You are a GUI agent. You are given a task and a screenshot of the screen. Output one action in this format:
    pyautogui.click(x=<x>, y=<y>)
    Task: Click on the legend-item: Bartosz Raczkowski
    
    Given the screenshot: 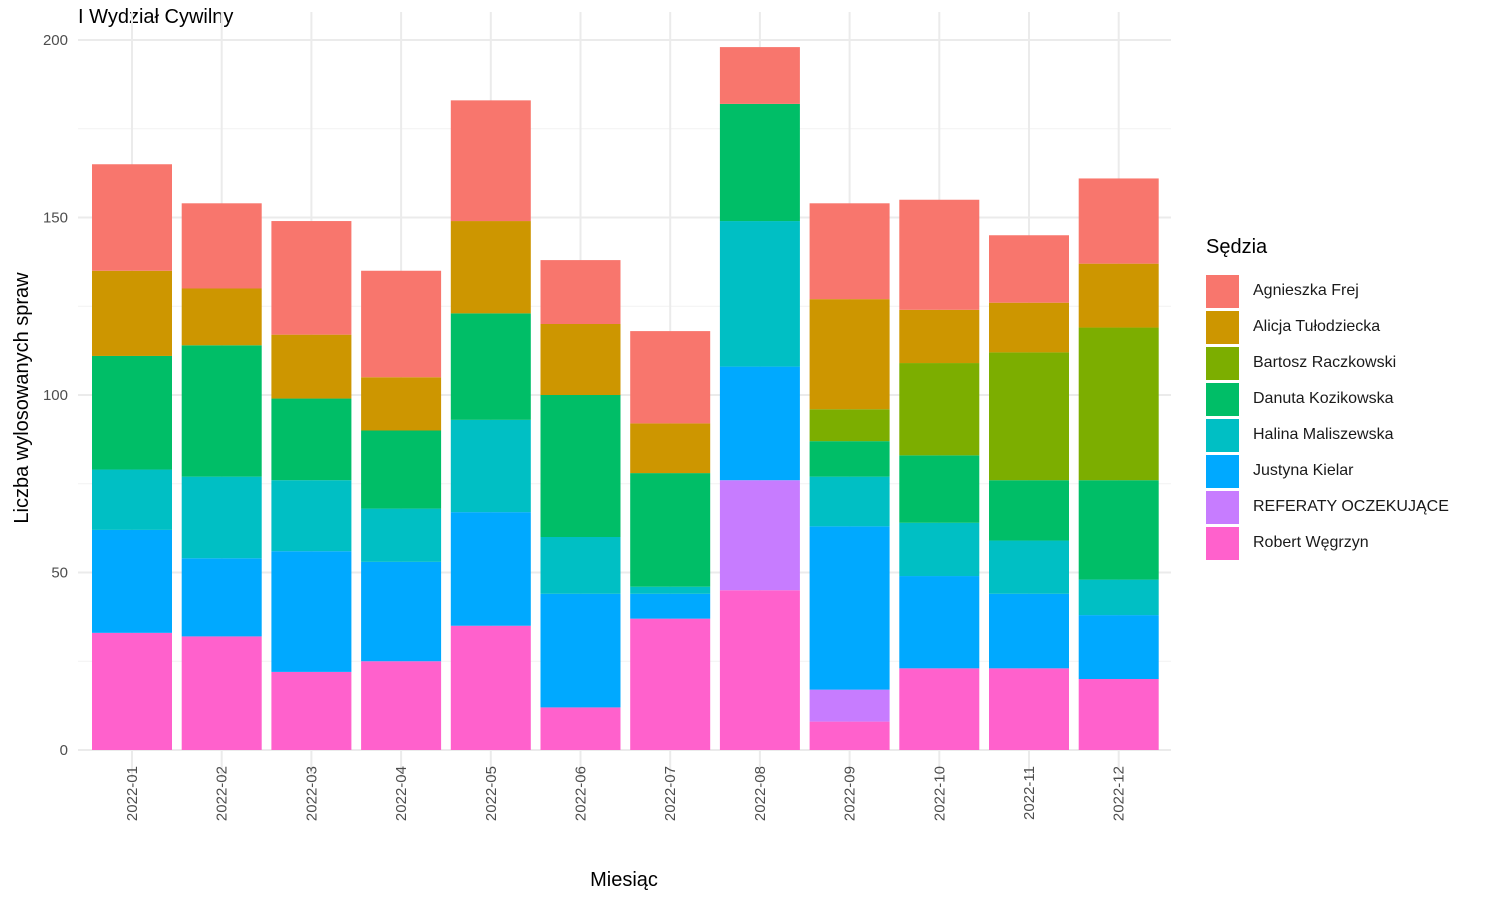 What is the action you would take?
    pyautogui.click(x=1327, y=363)
    